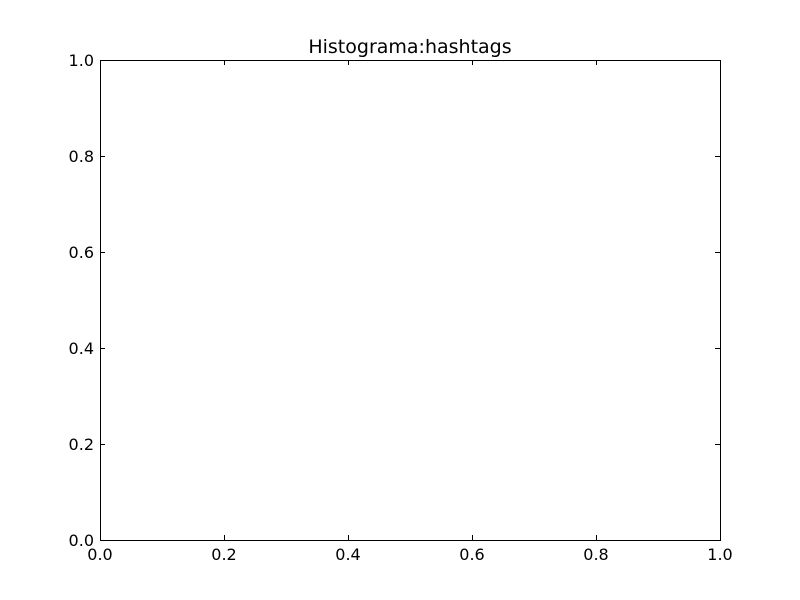  I want to click on x-tick-label: 0.0, so click(99, 554).